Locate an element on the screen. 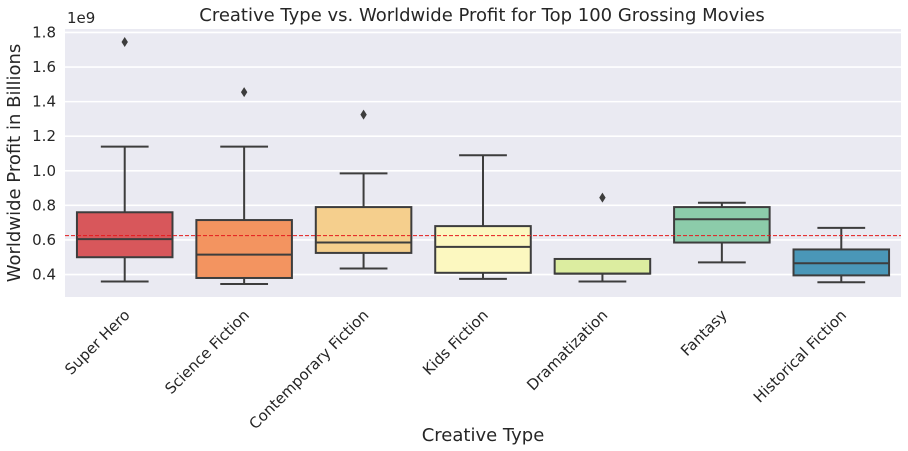 This screenshot has height=451, width=908. box-group-historical-fiction is located at coordinates (841, 255).